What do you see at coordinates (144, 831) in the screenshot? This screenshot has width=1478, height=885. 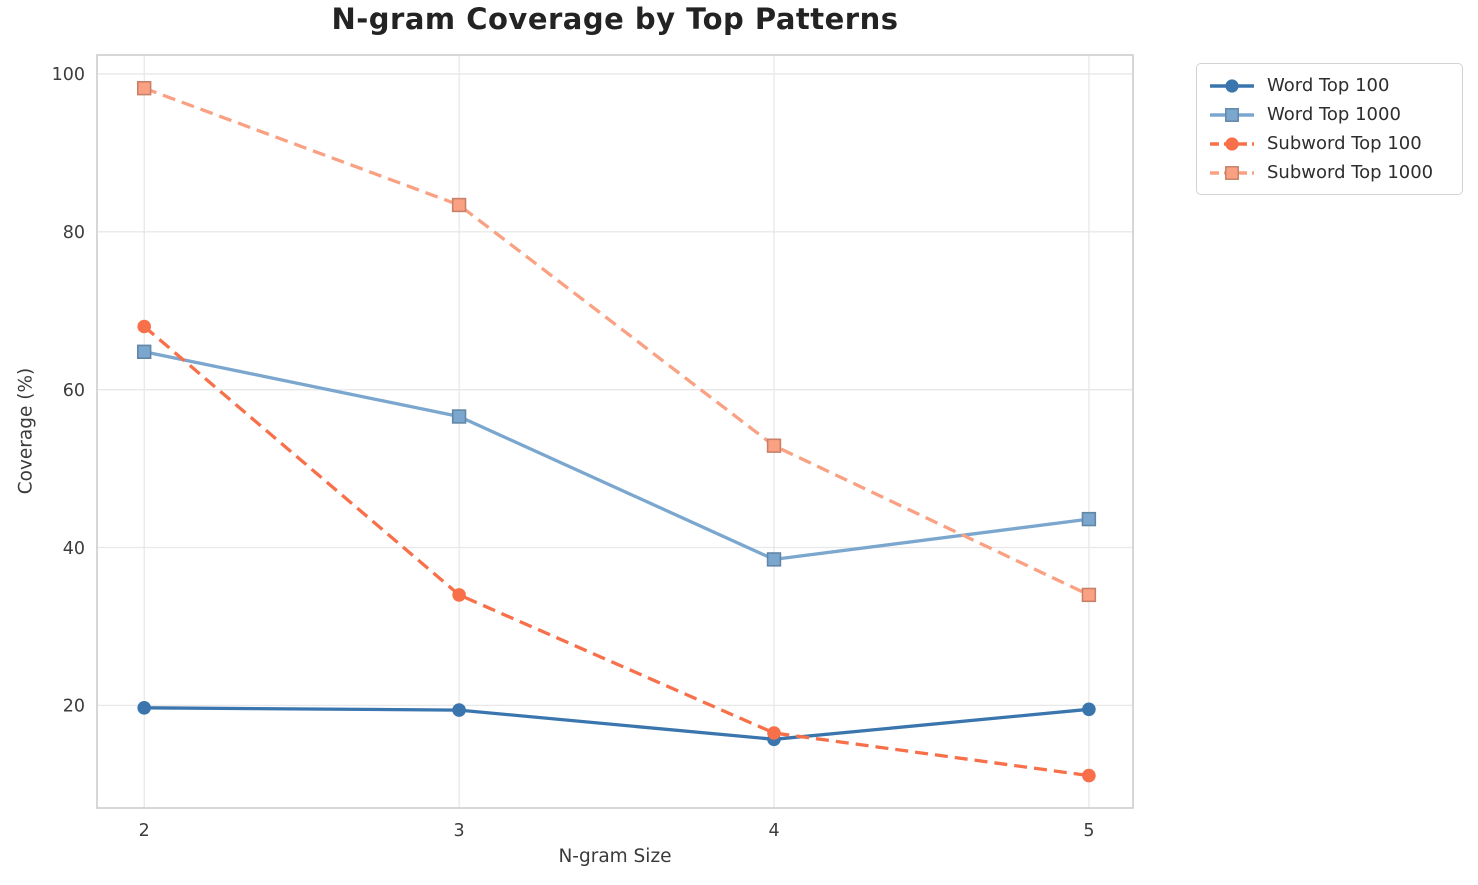 I see `x-tick-label: 2` at bounding box center [144, 831].